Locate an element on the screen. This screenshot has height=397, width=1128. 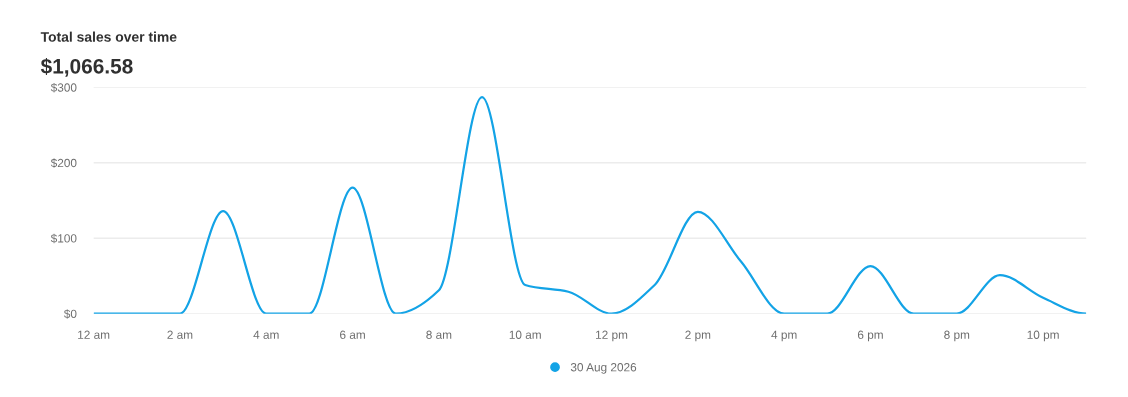
x-tick-label: 4 pm is located at coordinates (784, 336).